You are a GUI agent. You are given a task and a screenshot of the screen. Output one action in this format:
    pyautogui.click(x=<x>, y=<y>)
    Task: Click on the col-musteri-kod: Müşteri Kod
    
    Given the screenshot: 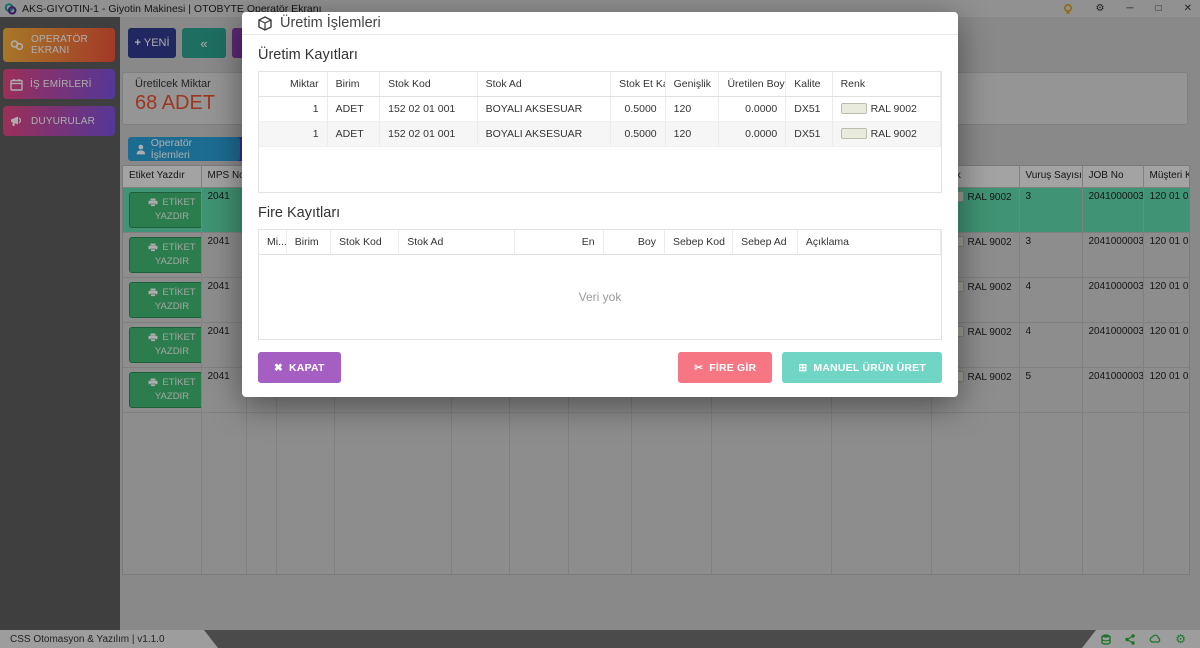 What is the action you would take?
    pyautogui.click(x=1166, y=177)
    